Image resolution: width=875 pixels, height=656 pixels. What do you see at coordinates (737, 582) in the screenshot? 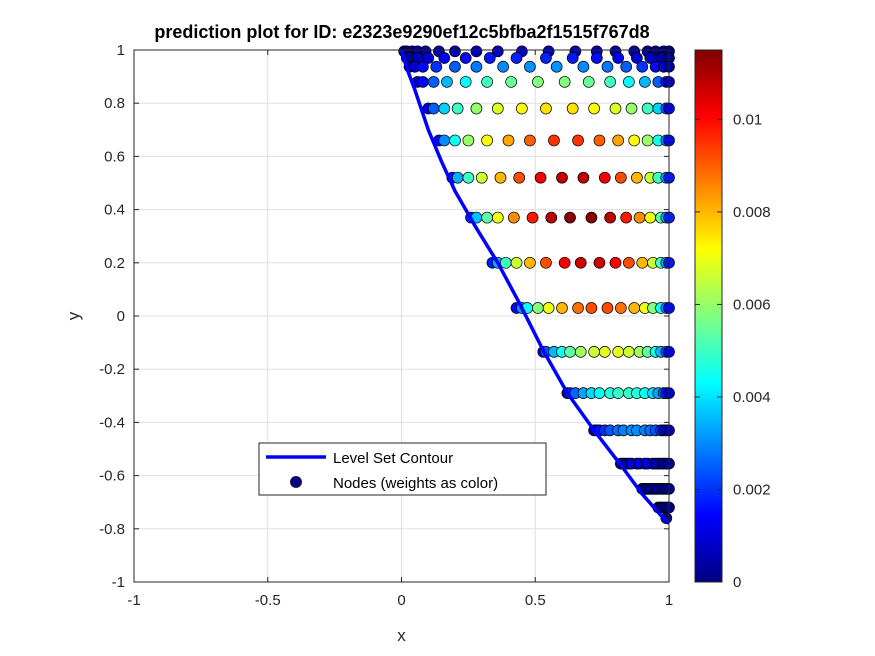
I see `colorbar-tick-label-0: 0` at bounding box center [737, 582].